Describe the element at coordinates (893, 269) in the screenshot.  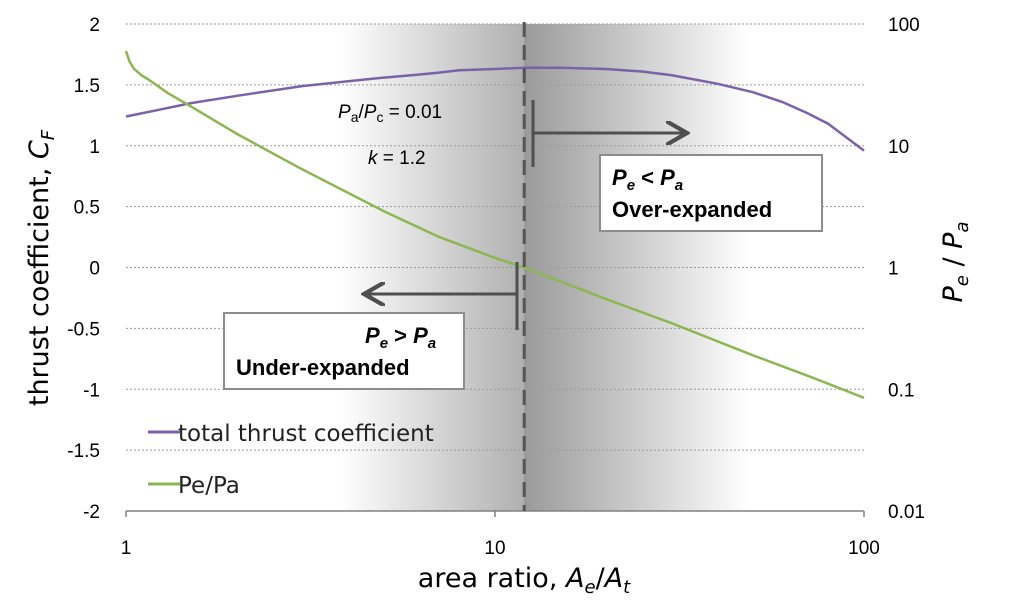
I see `right-tick-label: 1` at that location.